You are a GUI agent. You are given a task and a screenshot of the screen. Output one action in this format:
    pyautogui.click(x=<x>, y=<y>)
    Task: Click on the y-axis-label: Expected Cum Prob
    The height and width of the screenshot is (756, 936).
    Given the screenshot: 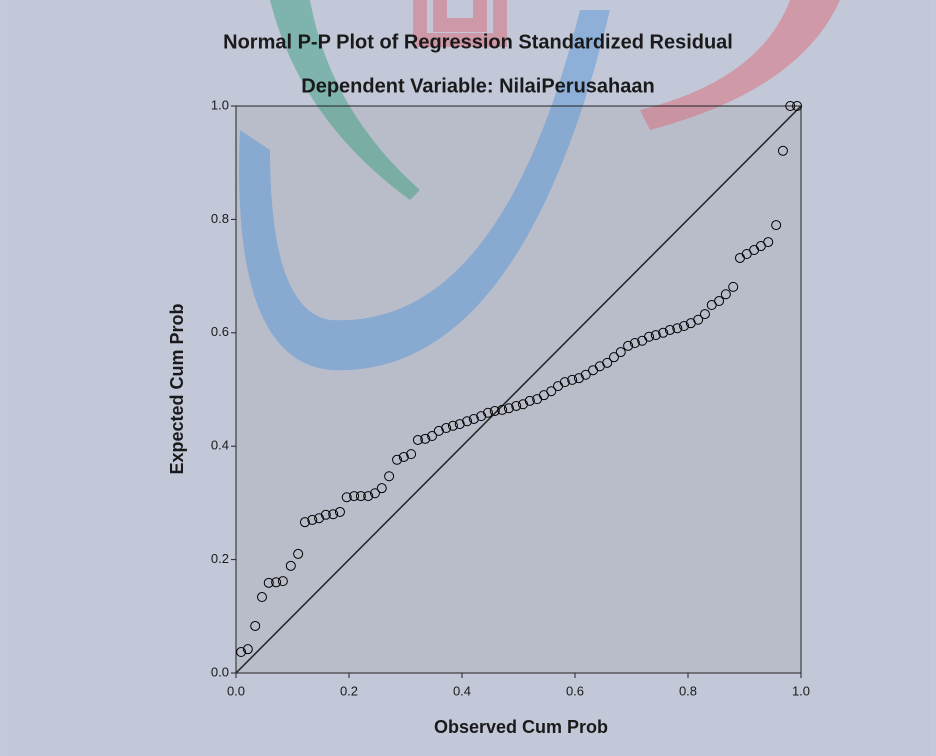 What is the action you would take?
    pyautogui.click(x=177, y=388)
    